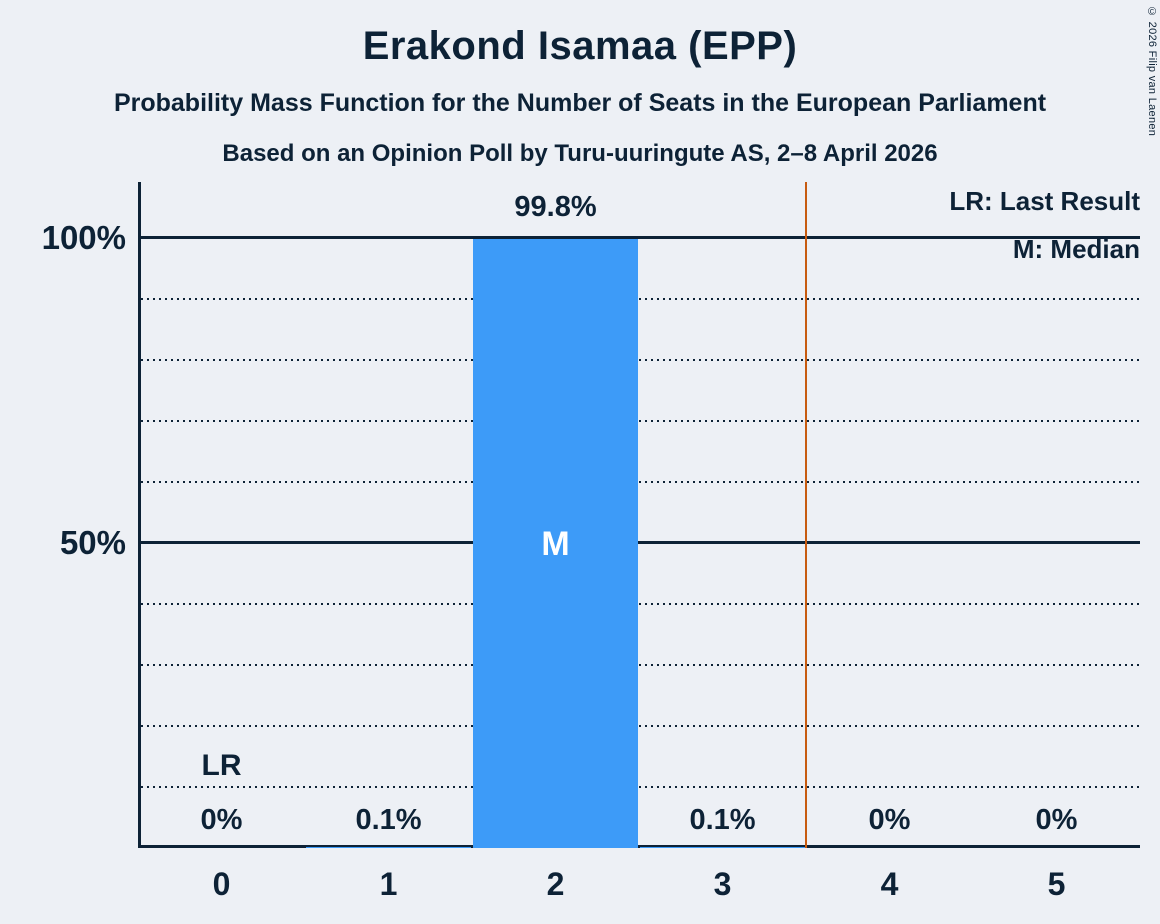 The width and height of the screenshot is (1160, 924). I want to click on last-result-label: LR, so click(221, 765).